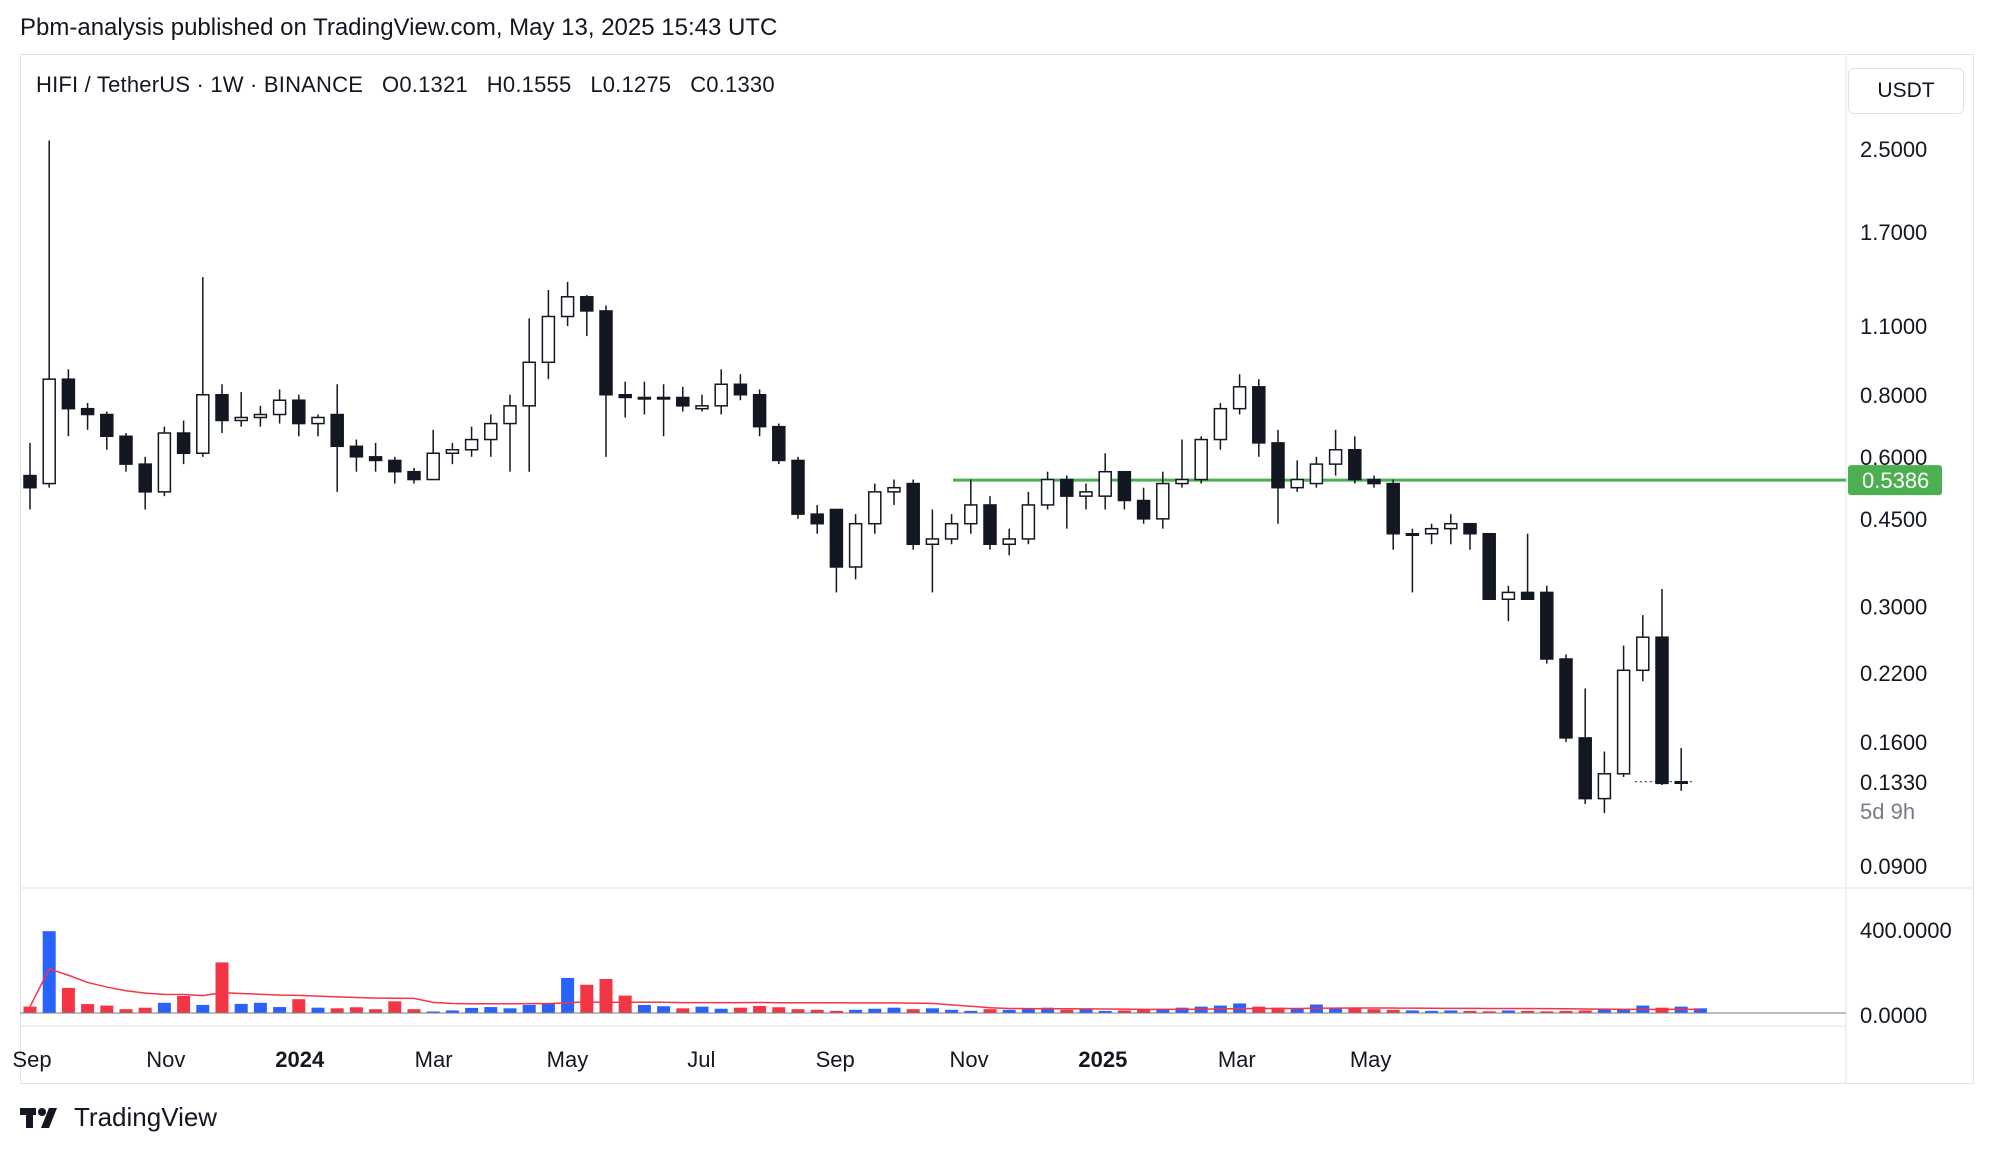 Image resolution: width=1992 pixels, height=1152 pixels. Describe the element at coordinates (1887, 811) in the screenshot. I see `bar-countdown: 5d 9h` at that location.